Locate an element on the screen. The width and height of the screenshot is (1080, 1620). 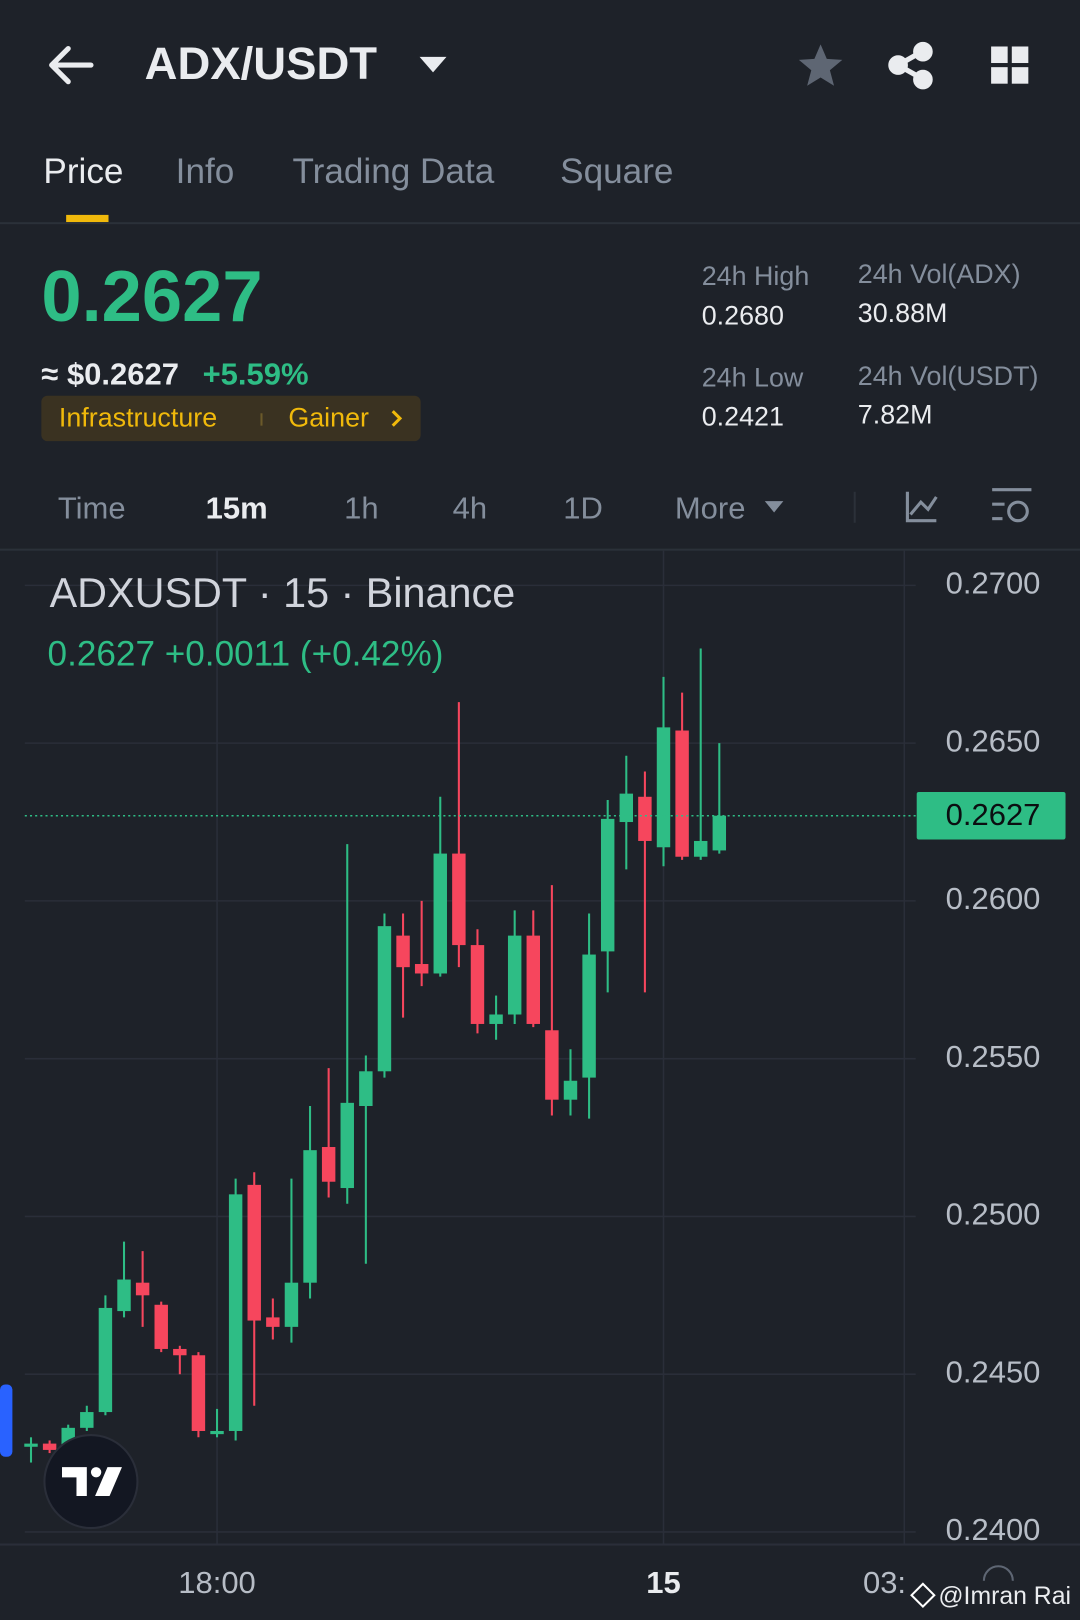
interval: 1D is located at coordinates (583, 508).